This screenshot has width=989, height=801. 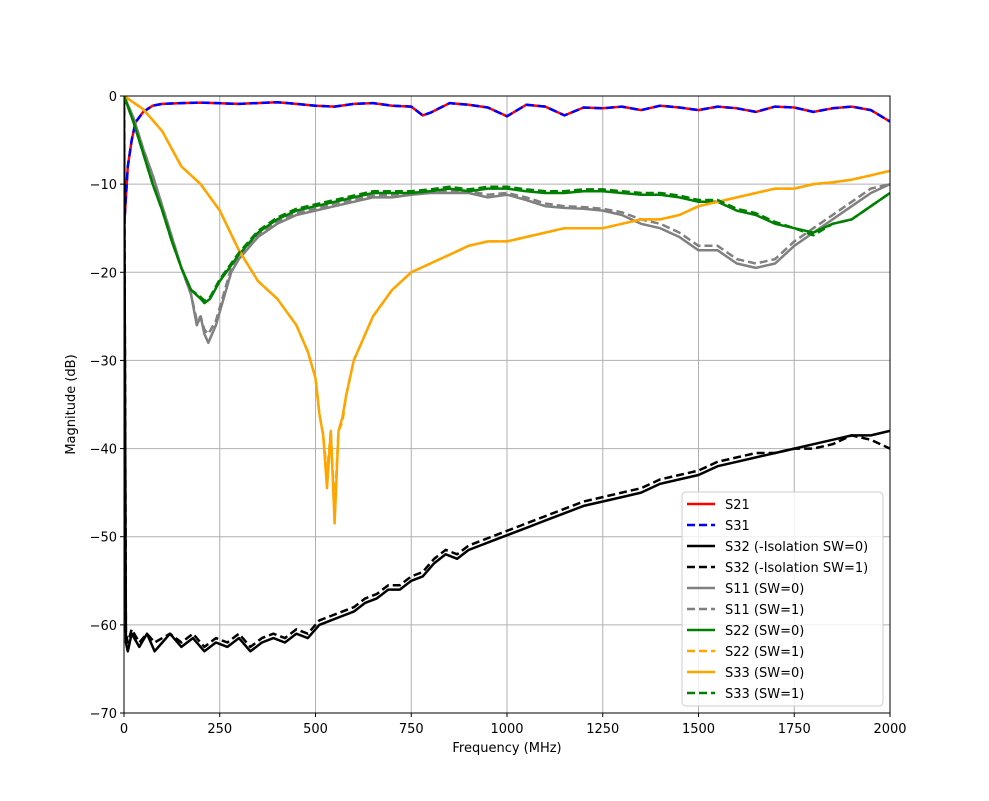 I want to click on legend-label: S11 (SW=1), so click(x=764, y=610).